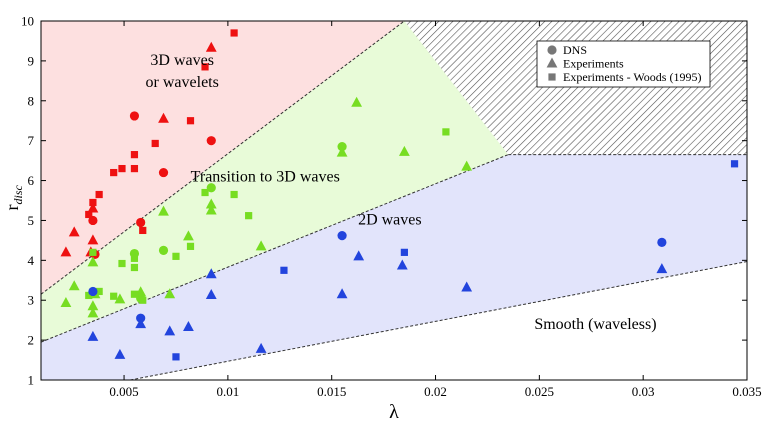 The image size is (763, 427). I want to click on y-tick-label: 7, so click(31, 140).